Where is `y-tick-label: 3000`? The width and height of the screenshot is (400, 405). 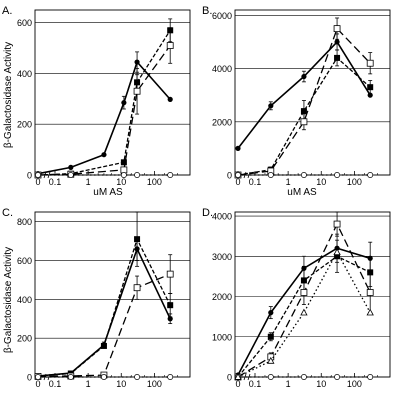 y-tick-label: 3000 is located at coordinates (222, 257).